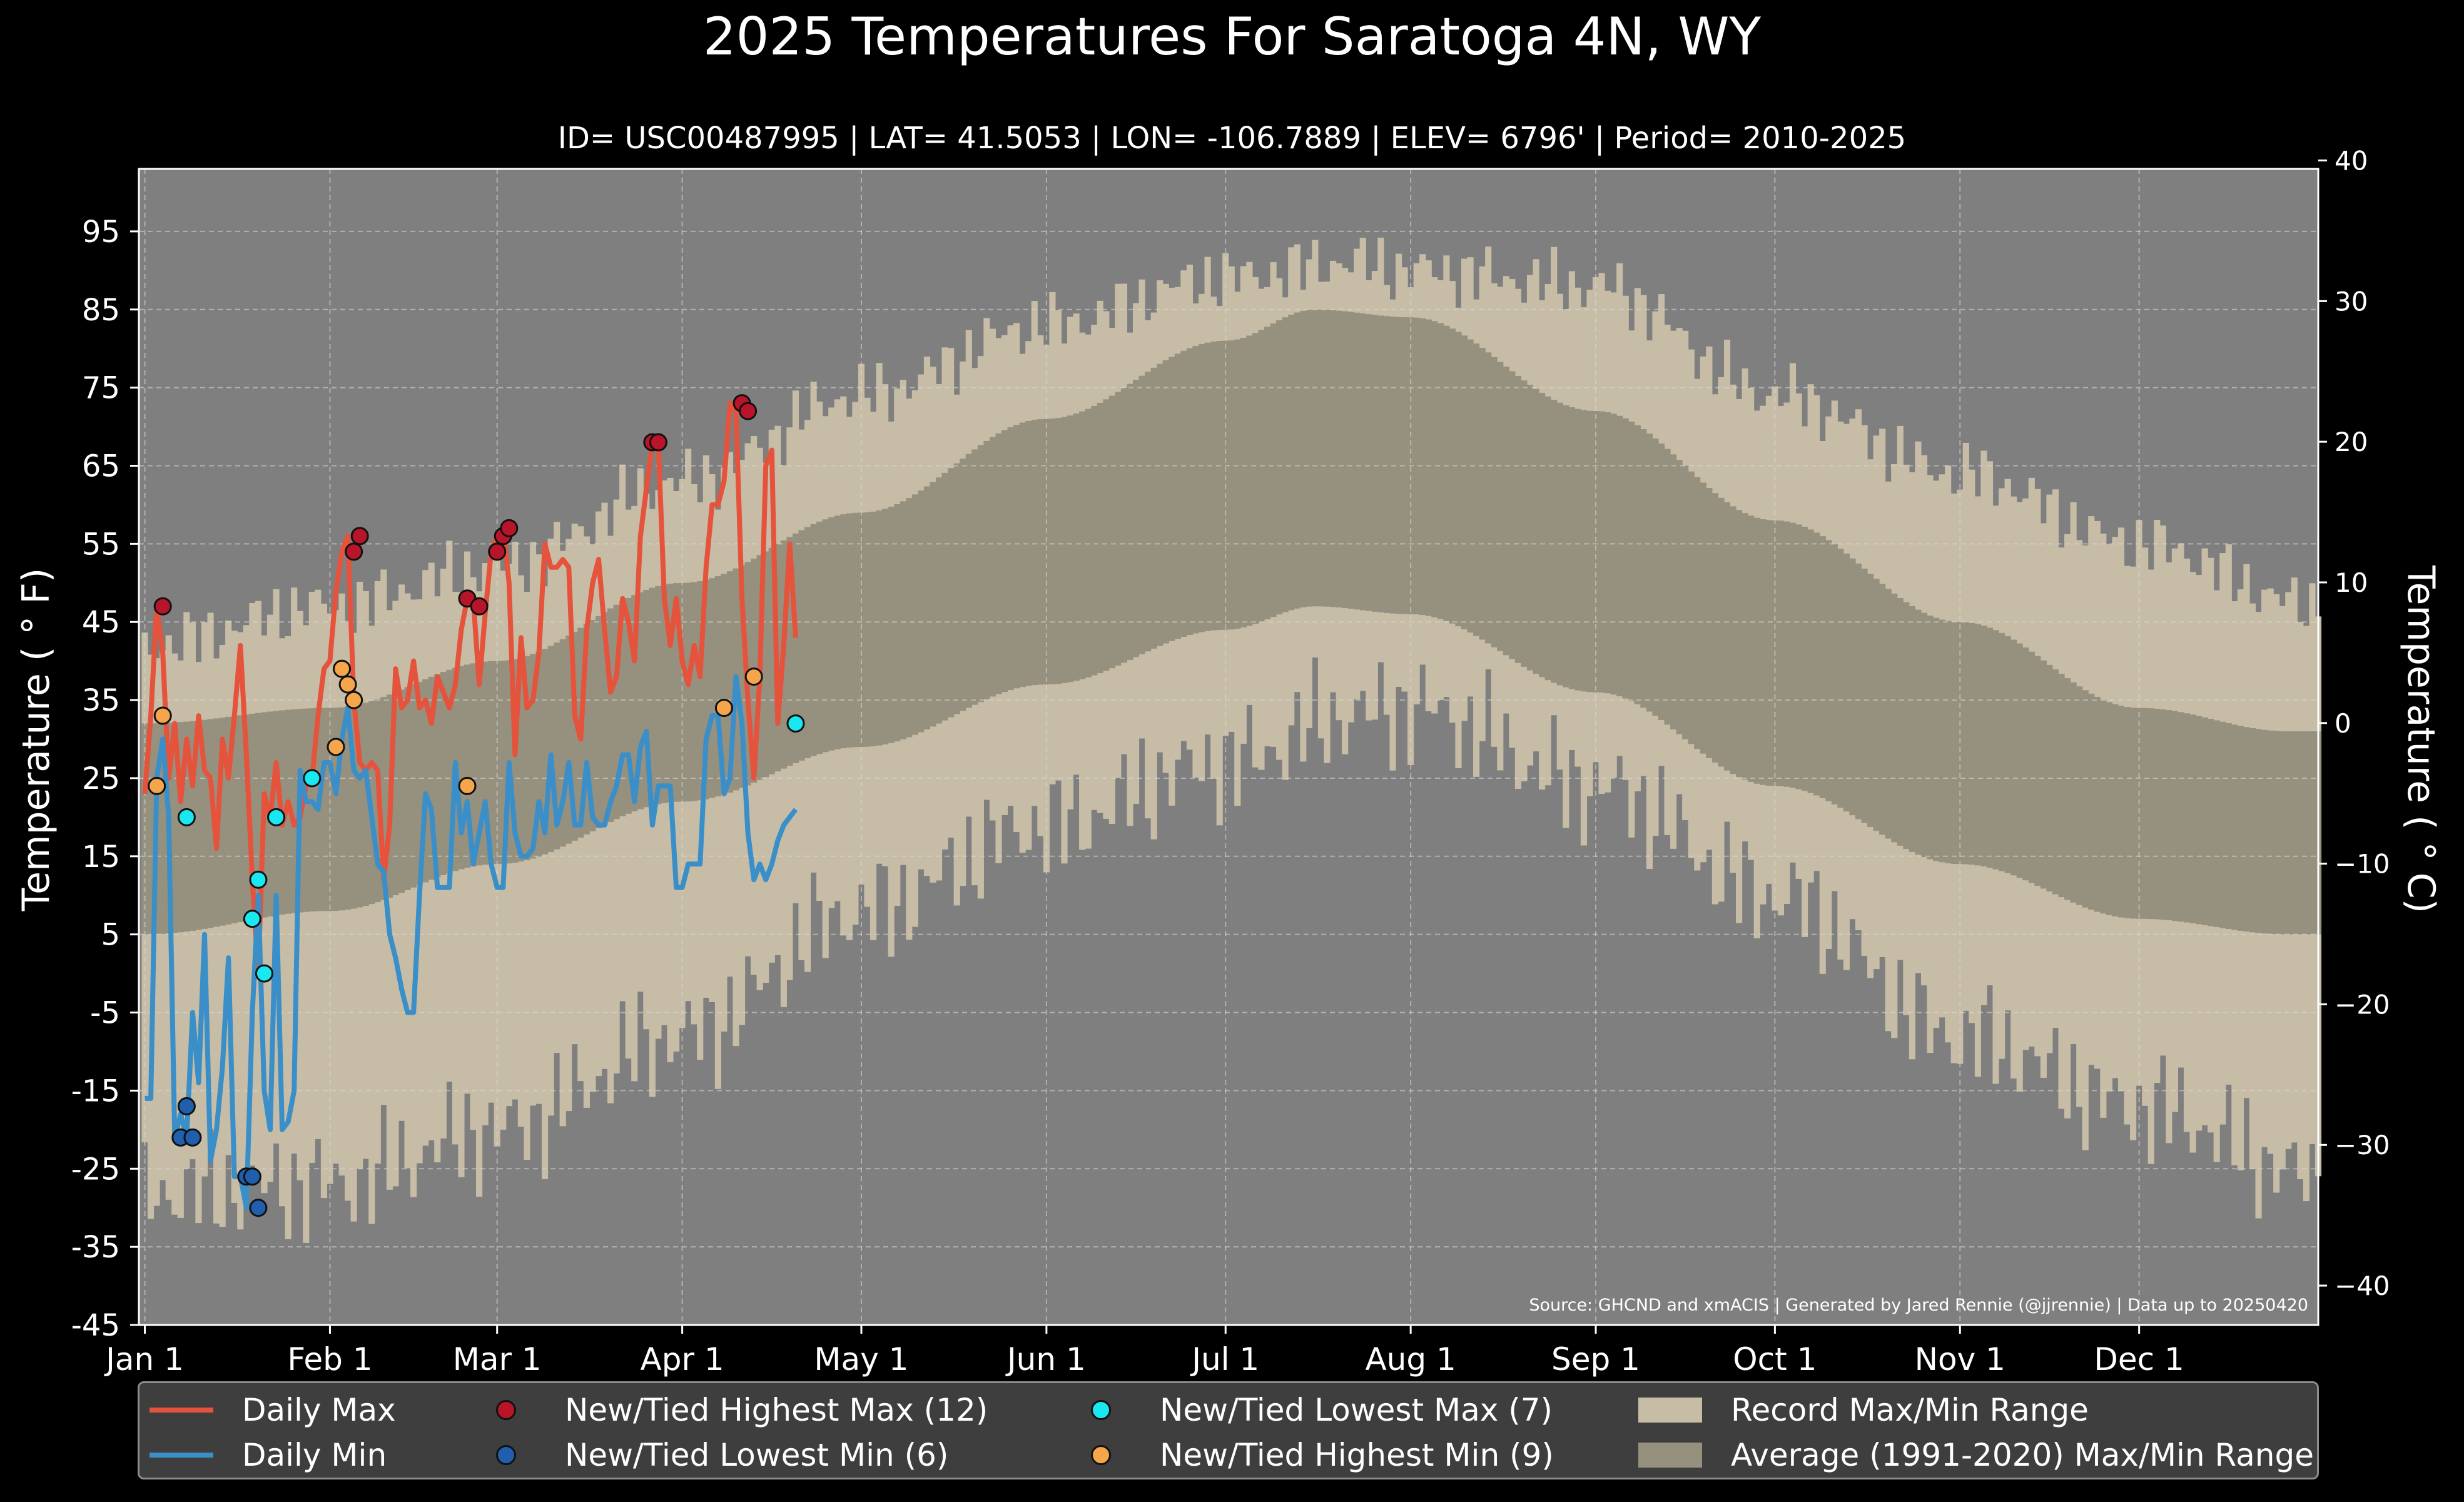 The image size is (2464, 1502). What do you see at coordinates (1670, 1455) in the screenshot?
I see `legend-average-range-swatch` at bounding box center [1670, 1455].